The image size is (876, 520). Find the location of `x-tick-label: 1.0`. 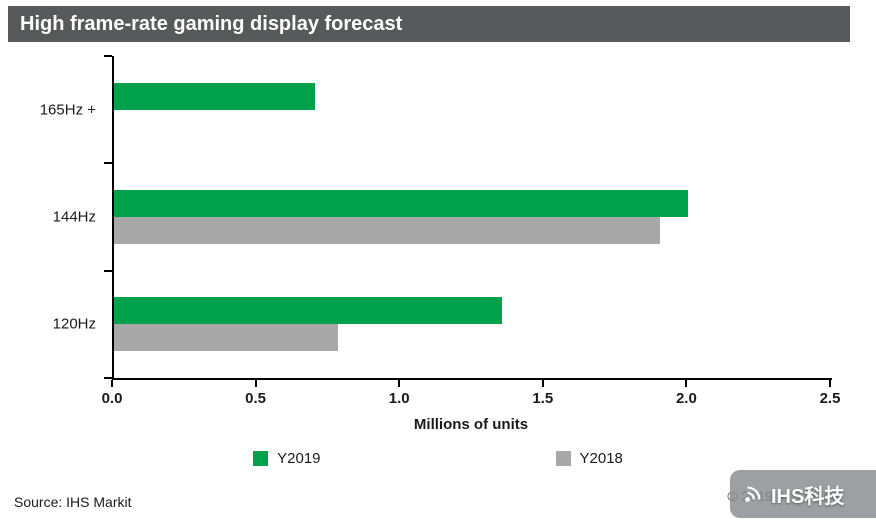

x-tick-label: 1.0 is located at coordinates (399, 398).